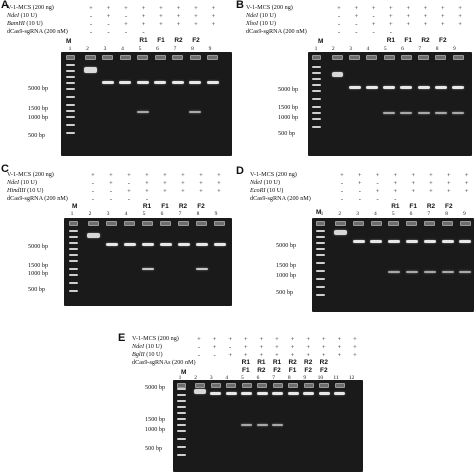 Image resolution: width=474 pixels, height=474 pixels. Describe the element at coordinates (5, 169) in the screenshot. I see `panel-label: C` at that location.